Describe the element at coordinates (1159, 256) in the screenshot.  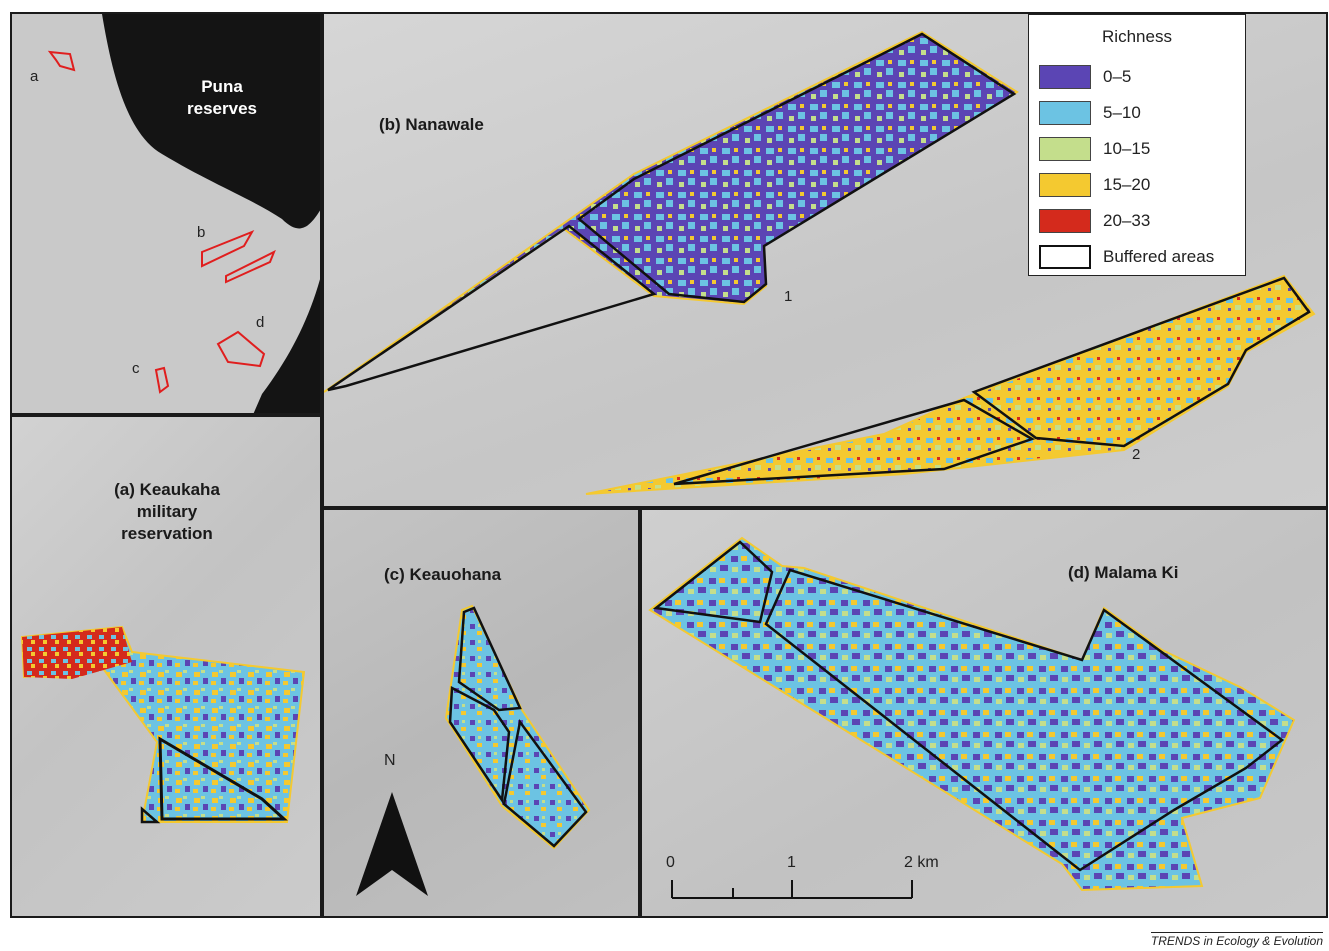
I see `legend-label: Buffered areas` at that location.